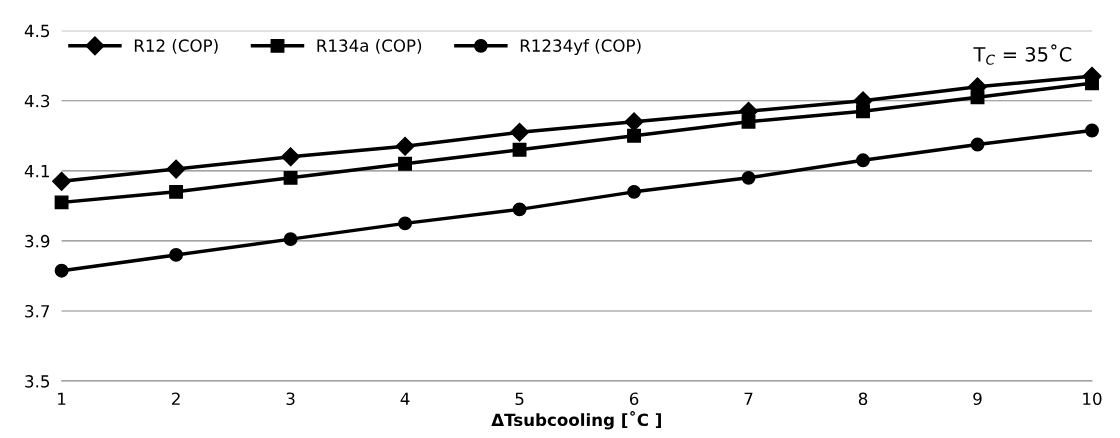  What do you see at coordinates (37, 311) in the screenshot?
I see `y-tick-label: 3.7` at bounding box center [37, 311].